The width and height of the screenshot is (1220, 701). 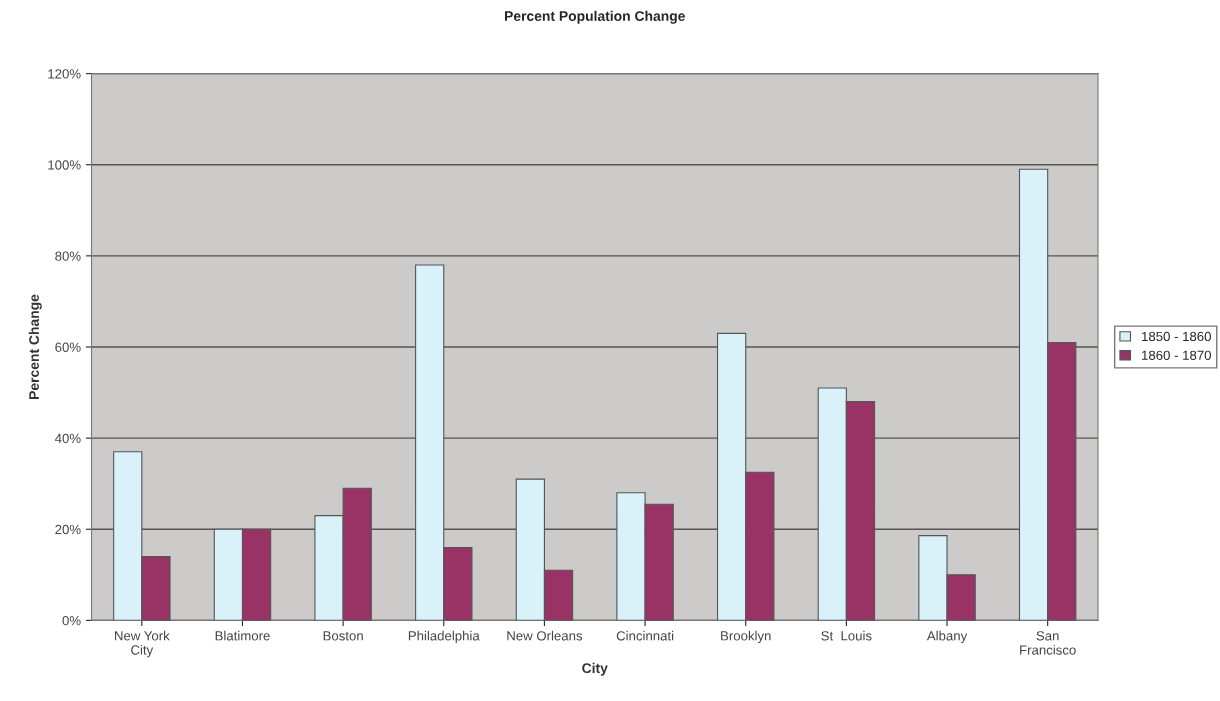 What do you see at coordinates (444, 637) in the screenshot?
I see `x-tick-label: Philadelphia` at bounding box center [444, 637].